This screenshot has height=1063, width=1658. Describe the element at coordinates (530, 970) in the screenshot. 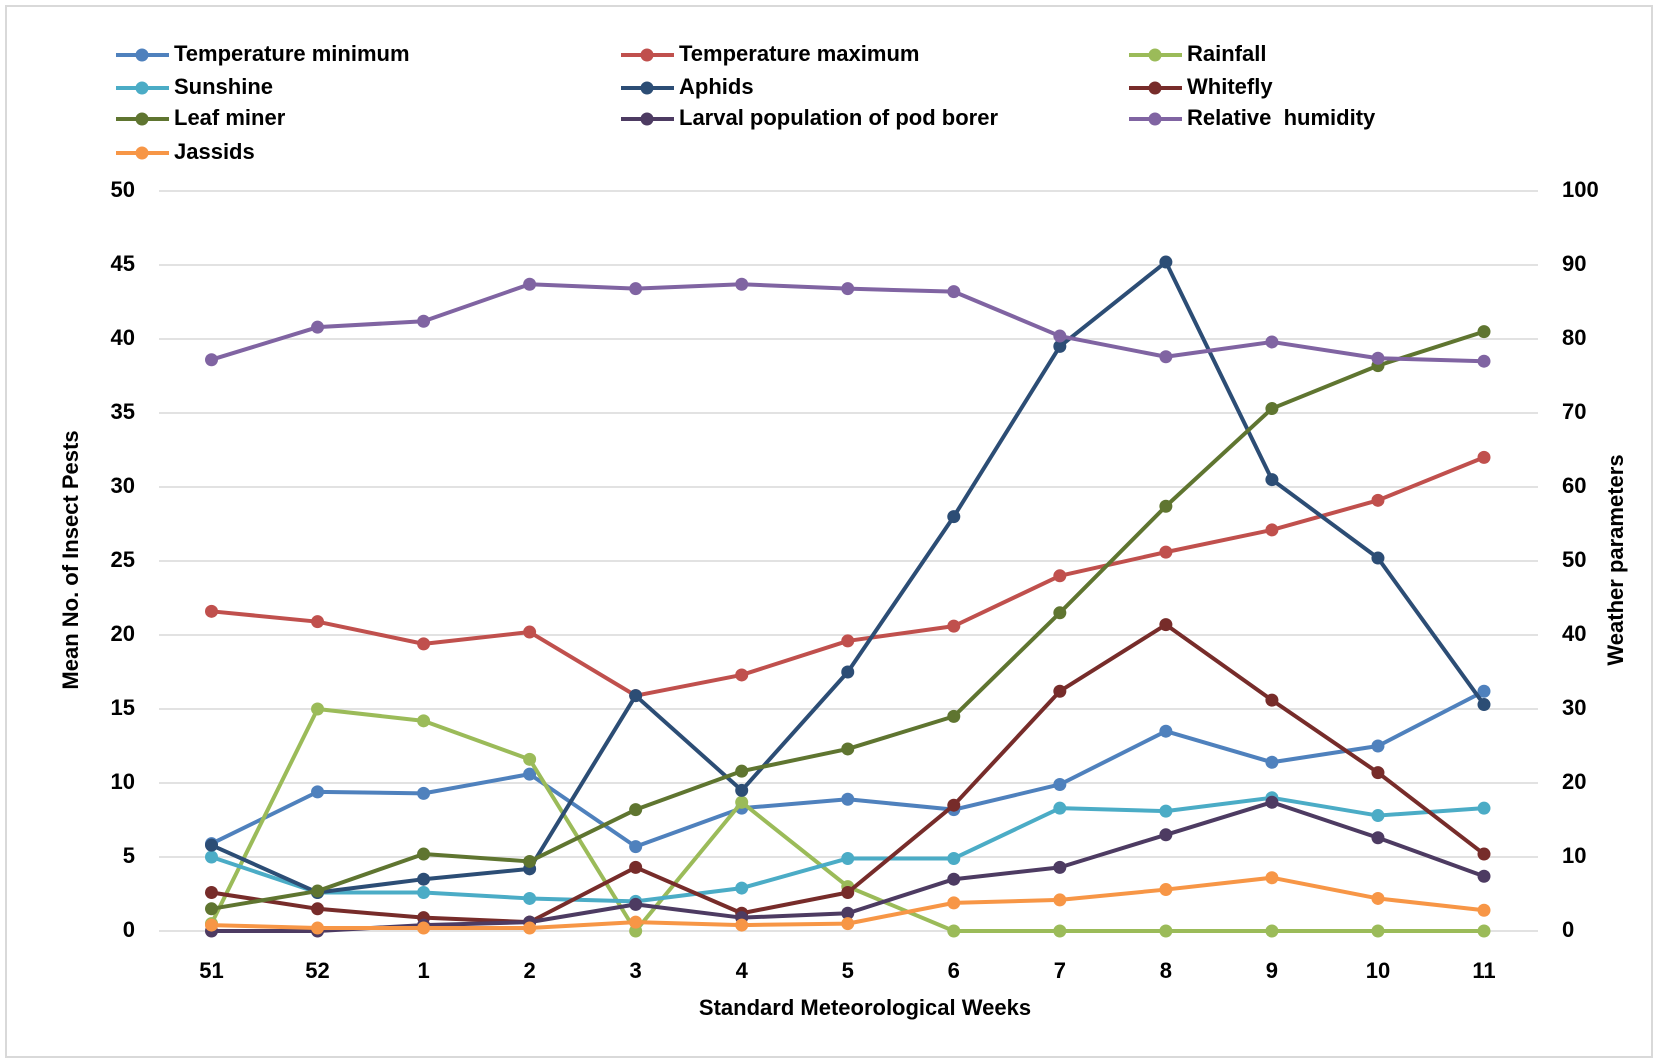

I see `x-tick-label: 2` at that location.